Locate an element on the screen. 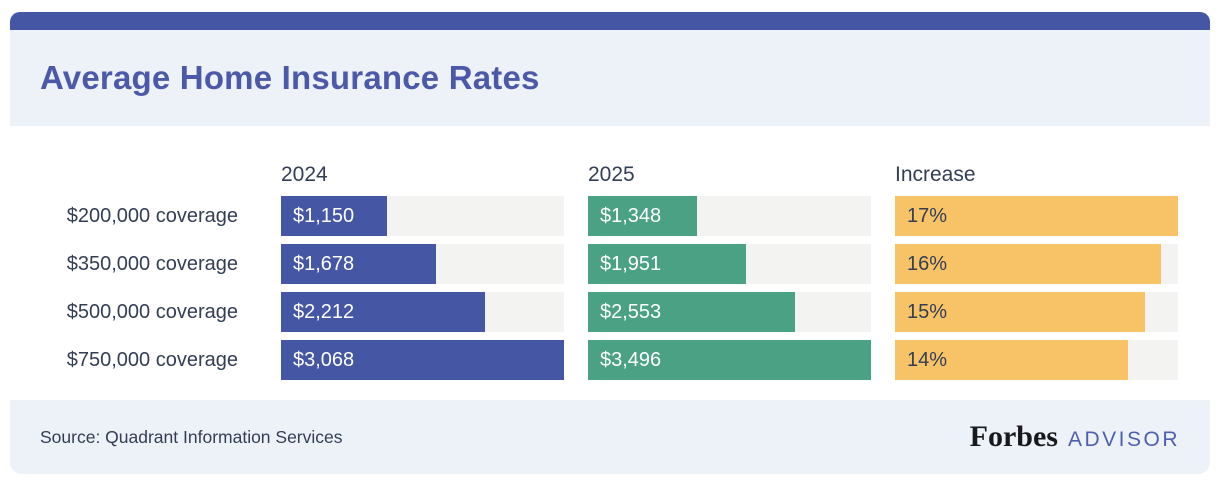 This screenshot has height=488, width=1220. bar-fill: $1,678 is located at coordinates (358, 264).